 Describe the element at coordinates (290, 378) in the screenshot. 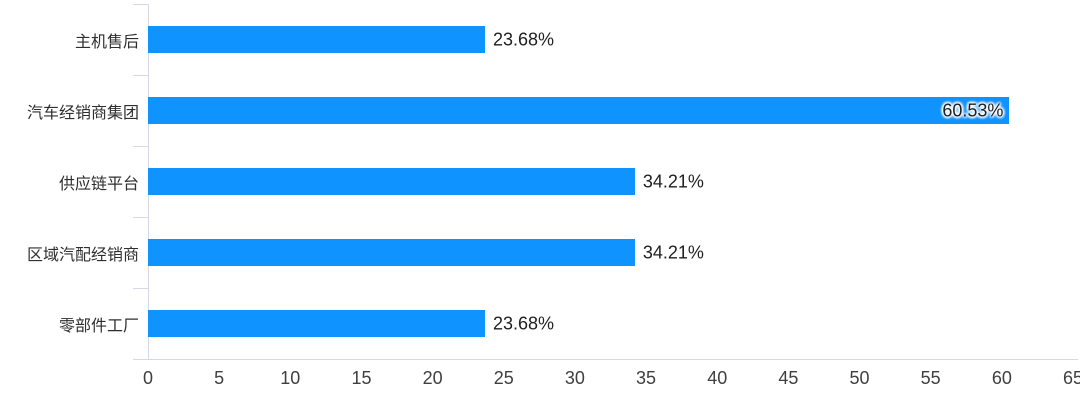

I see `x-axis-tick-label: 10` at that location.